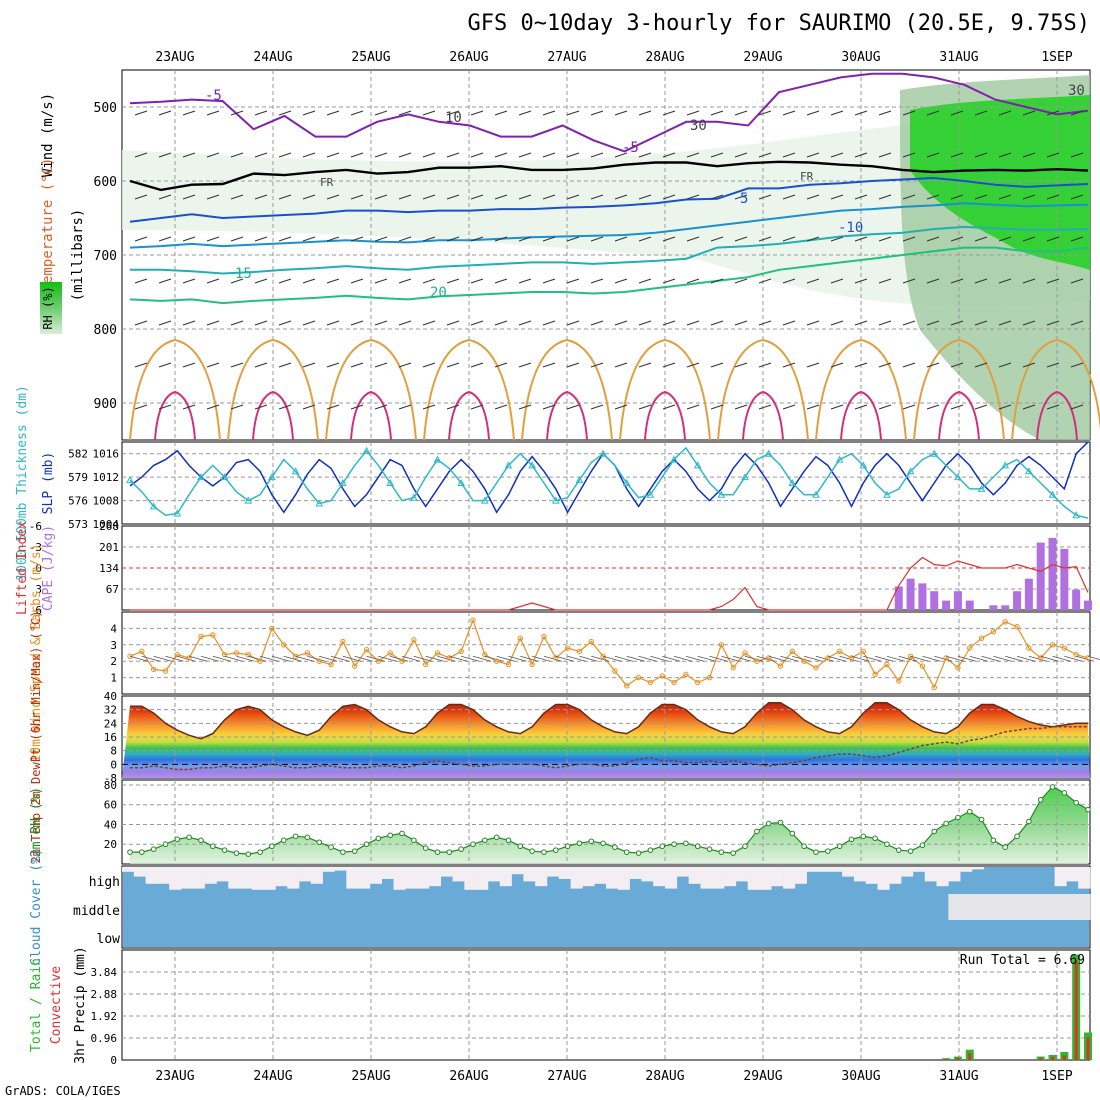  I want to click on precip-ylabel: 3hr Precip (mm), so click(80, 1004).